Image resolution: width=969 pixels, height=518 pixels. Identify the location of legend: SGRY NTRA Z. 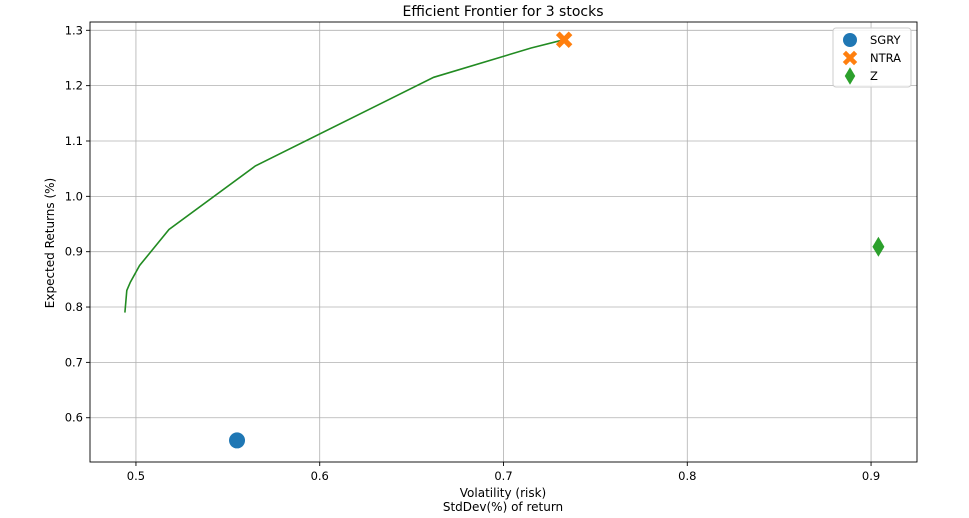
(872, 57).